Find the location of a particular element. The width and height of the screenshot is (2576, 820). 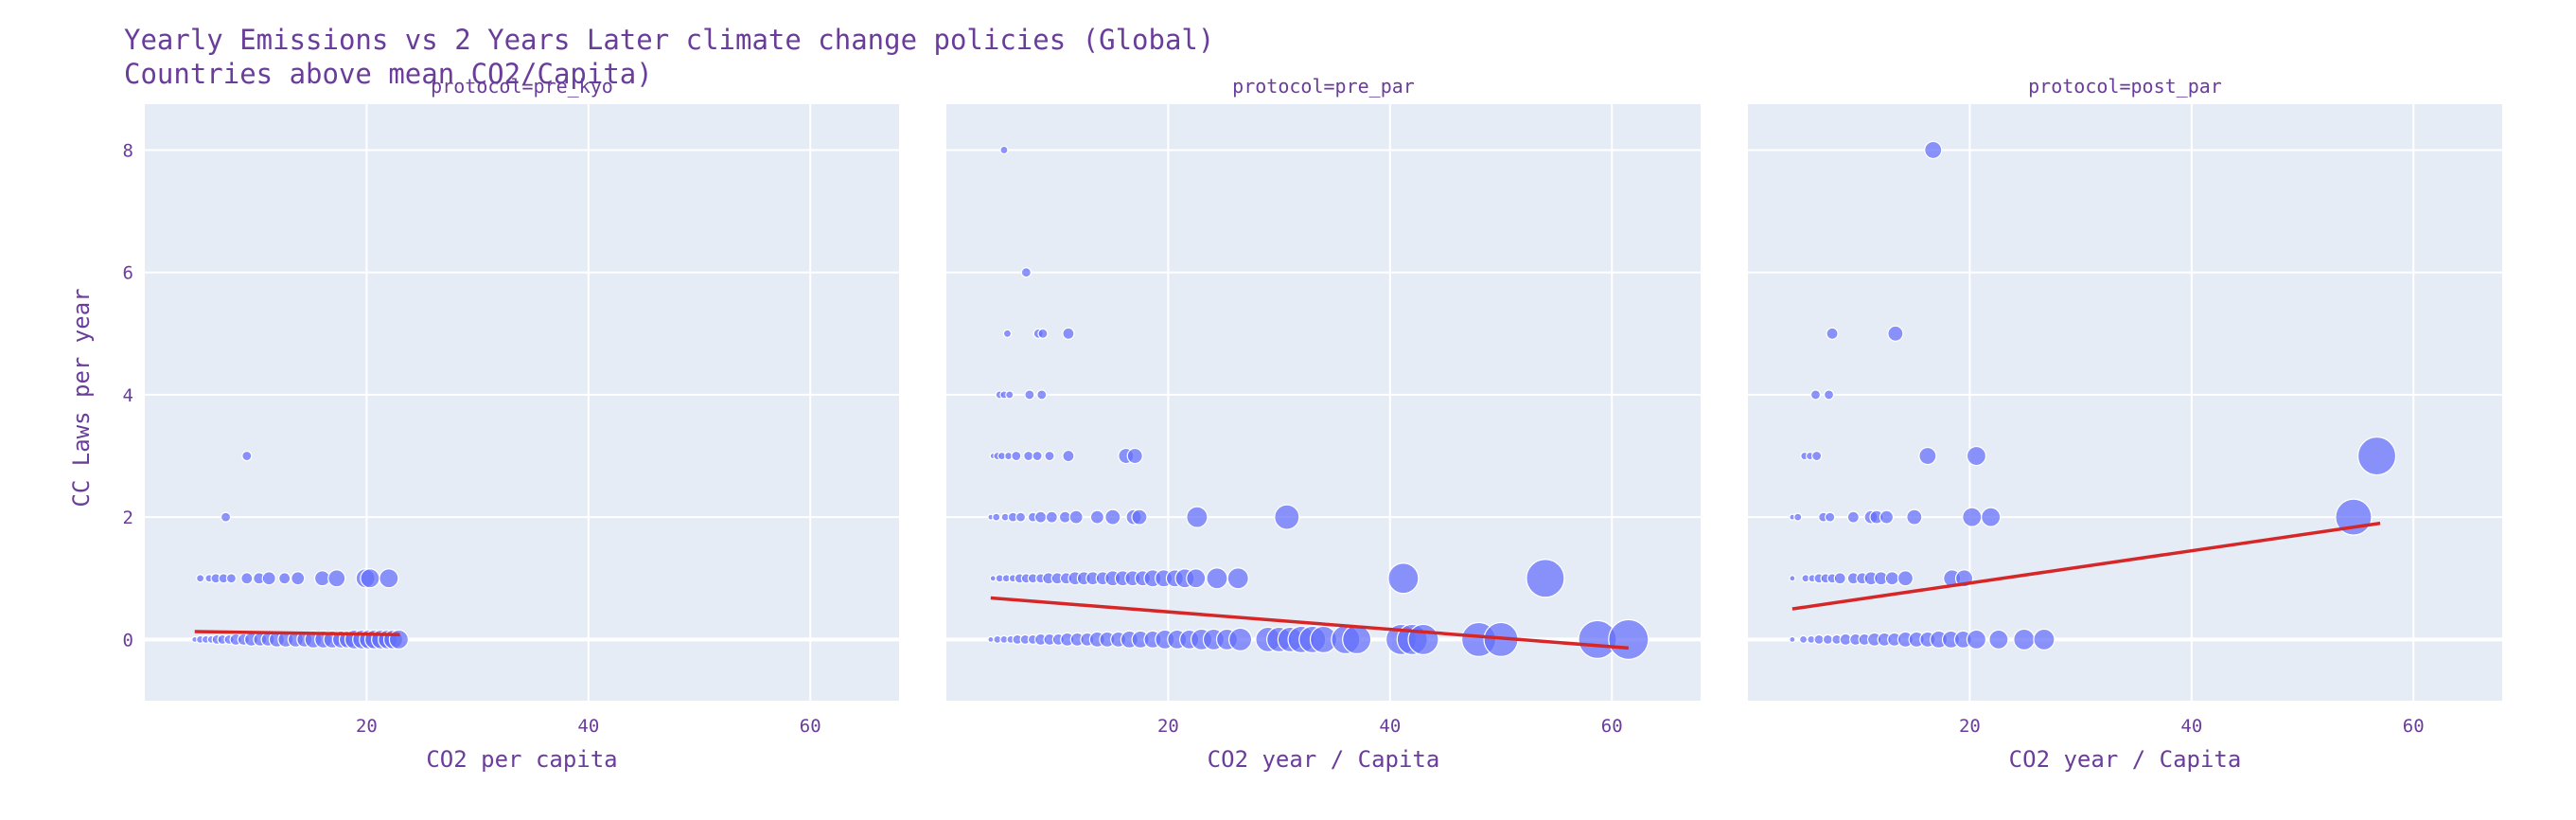

y-tick-label: 4 is located at coordinates (128, 395).